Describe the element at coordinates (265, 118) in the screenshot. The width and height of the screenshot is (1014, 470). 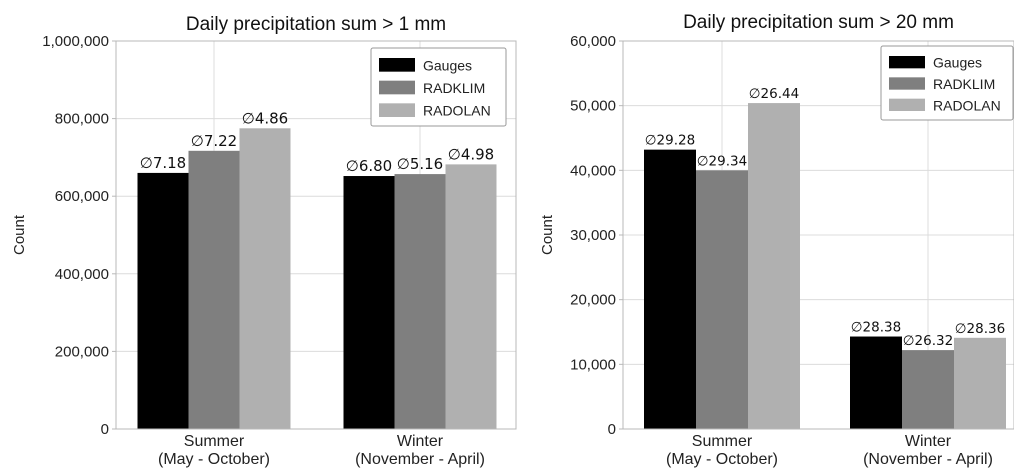
I see `bar-data-label: ∅4.86` at that location.